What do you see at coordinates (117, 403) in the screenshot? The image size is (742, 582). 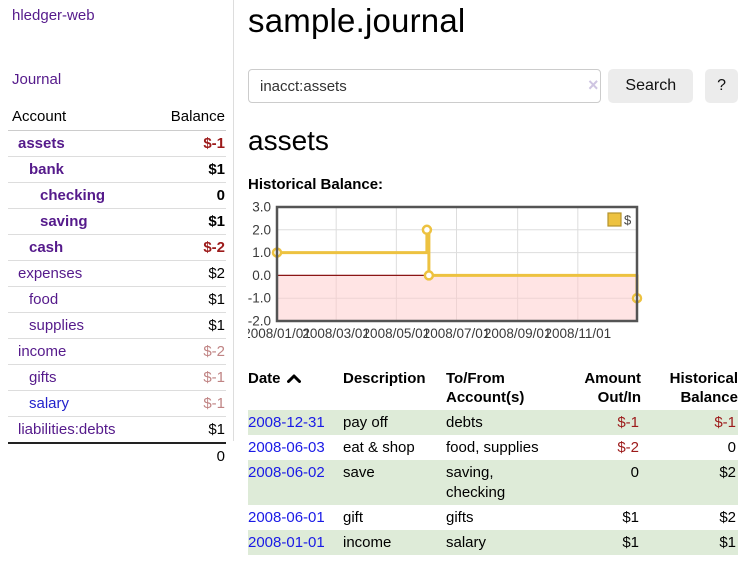 I see `account-row: salary $-1` at bounding box center [117, 403].